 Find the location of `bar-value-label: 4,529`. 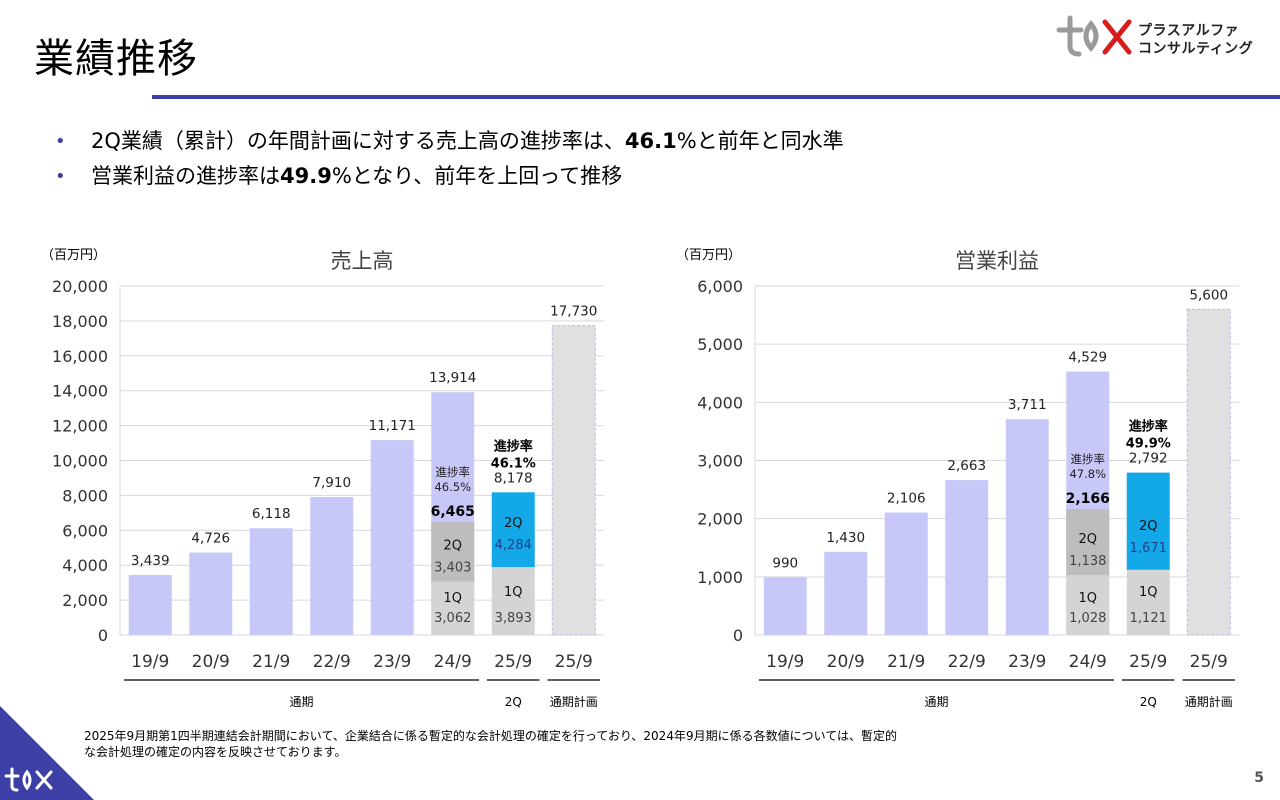

bar-value-label: 4,529 is located at coordinates (1087, 358).